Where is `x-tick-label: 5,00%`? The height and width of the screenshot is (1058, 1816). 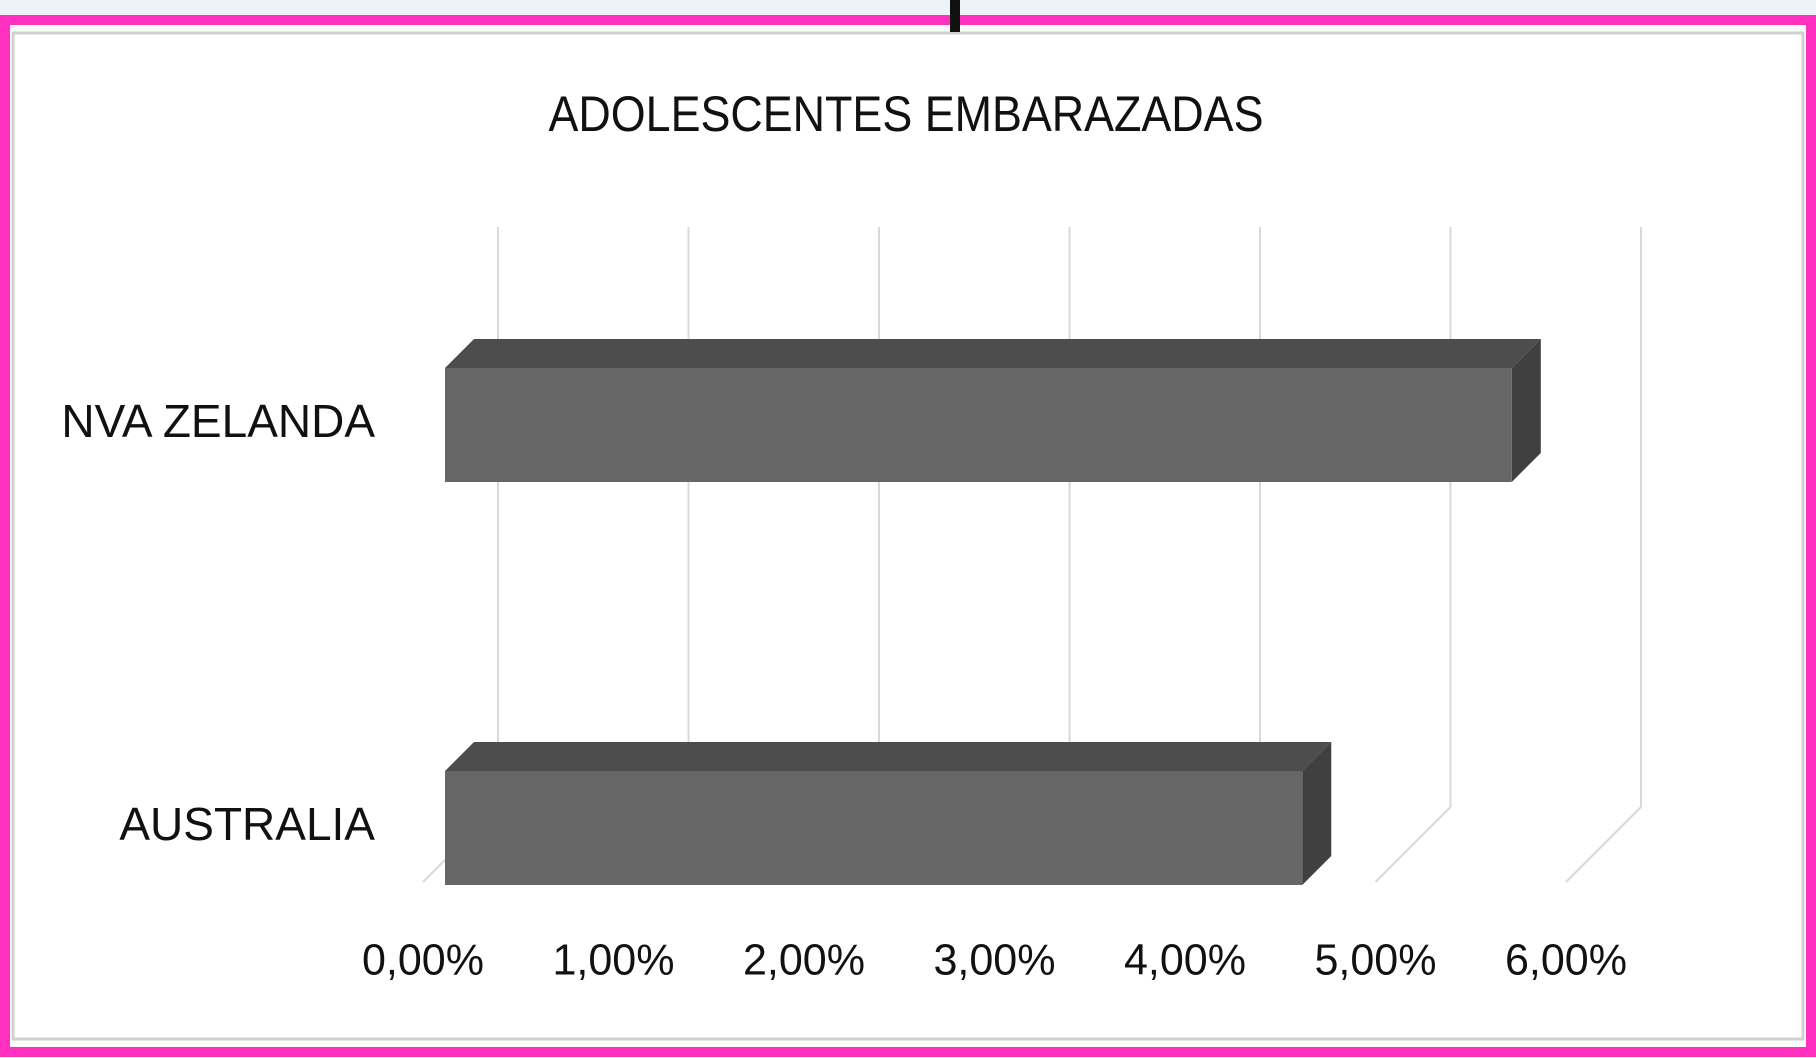 x-tick-label: 5,00% is located at coordinates (1376, 960).